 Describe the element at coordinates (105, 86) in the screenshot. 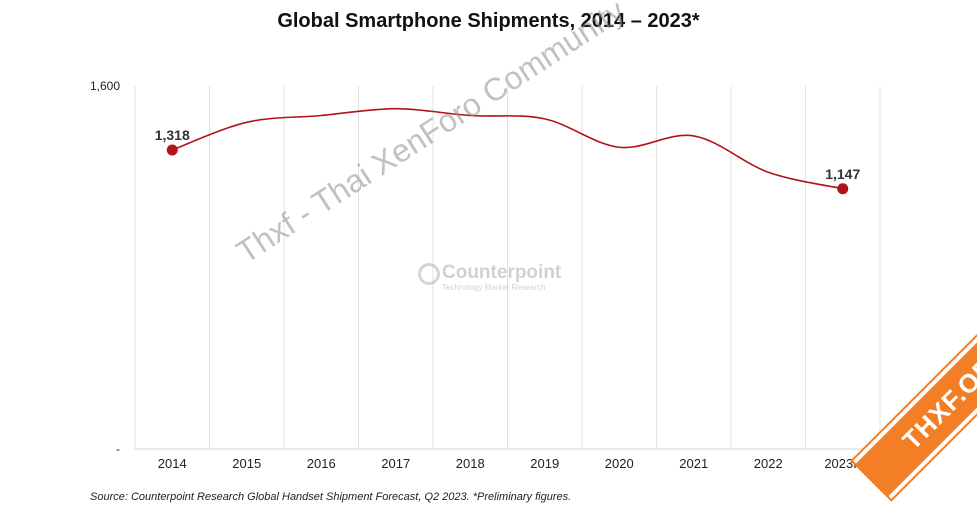

I see `y-tick-label: 1,600` at that location.